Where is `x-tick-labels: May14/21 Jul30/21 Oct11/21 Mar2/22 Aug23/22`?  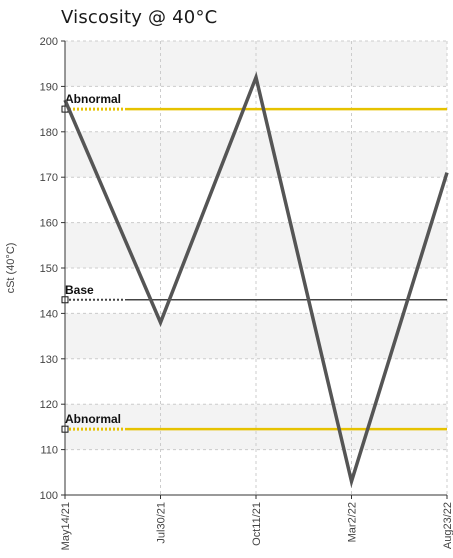
x-tick-labels: May14/21 Jul30/21 Oct11/21 Mar2/22 Aug23/22 is located at coordinates (256, 522).